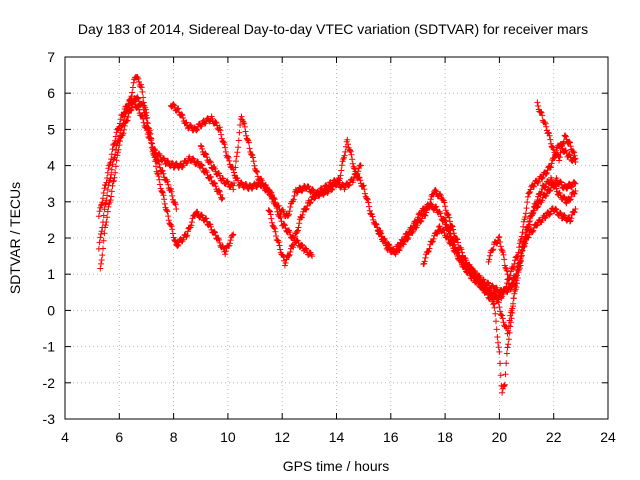 The width and height of the screenshot is (640, 480). Describe the element at coordinates (65, 437) in the screenshot. I see `x-tick-label: 4` at that location.